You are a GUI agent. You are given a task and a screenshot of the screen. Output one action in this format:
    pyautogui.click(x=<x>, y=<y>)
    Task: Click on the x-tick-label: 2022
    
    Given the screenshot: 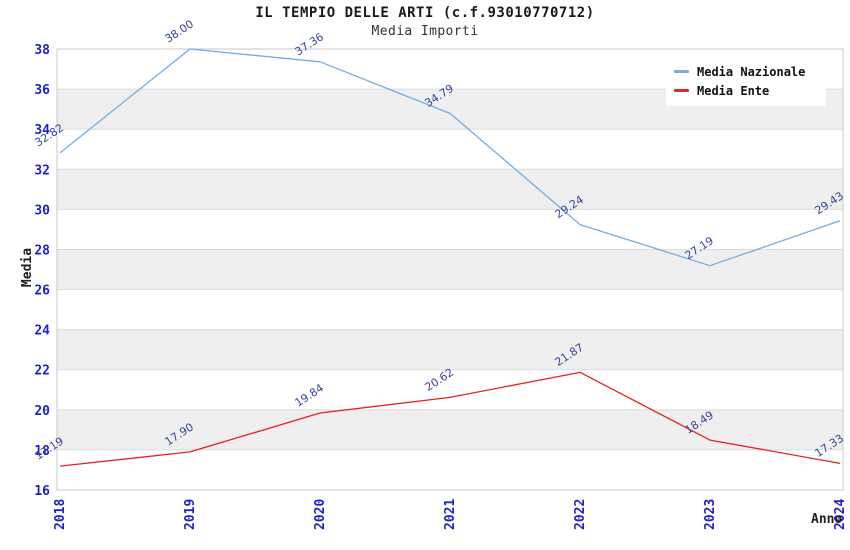 What is the action you would take?
    pyautogui.click(x=580, y=514)
    